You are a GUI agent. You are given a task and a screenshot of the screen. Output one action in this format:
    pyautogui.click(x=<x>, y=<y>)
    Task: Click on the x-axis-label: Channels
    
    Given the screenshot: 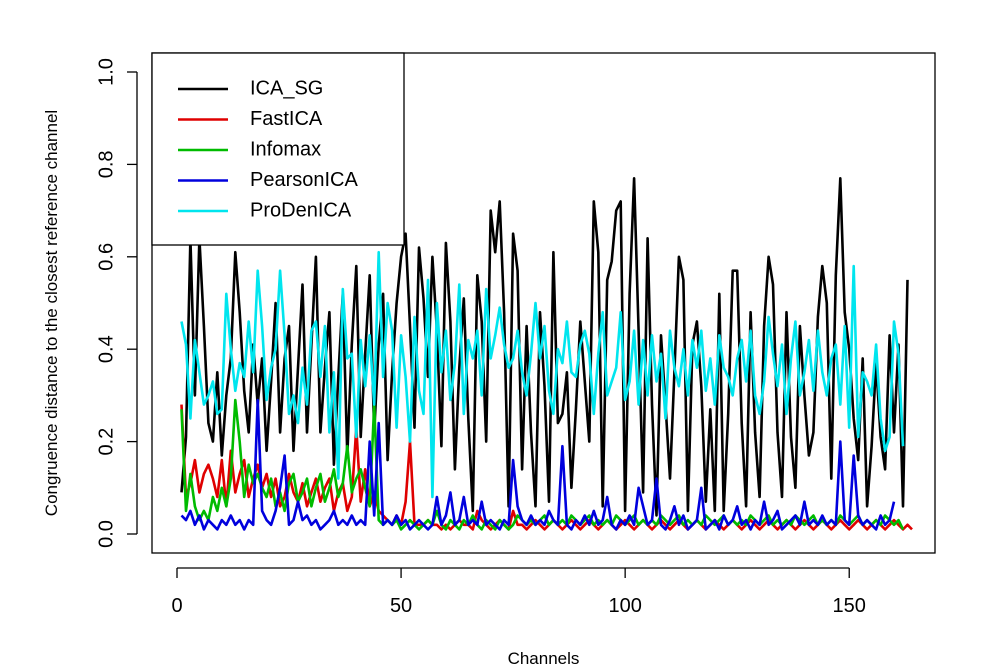 What is the action you would take?
    pyautogui.click(x=544, y=658)
    